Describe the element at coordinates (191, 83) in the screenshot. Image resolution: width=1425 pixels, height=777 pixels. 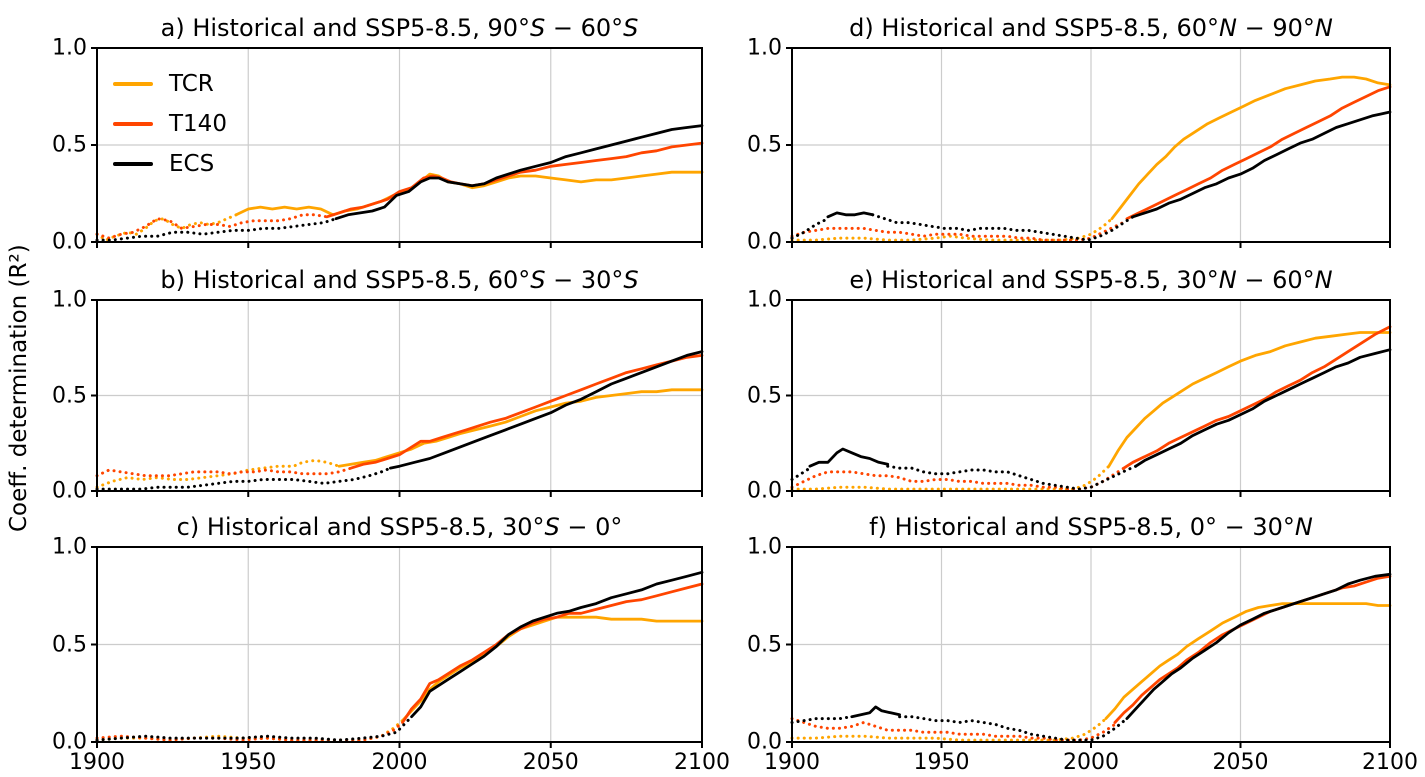
I see `legend-label: TCR` at that location.